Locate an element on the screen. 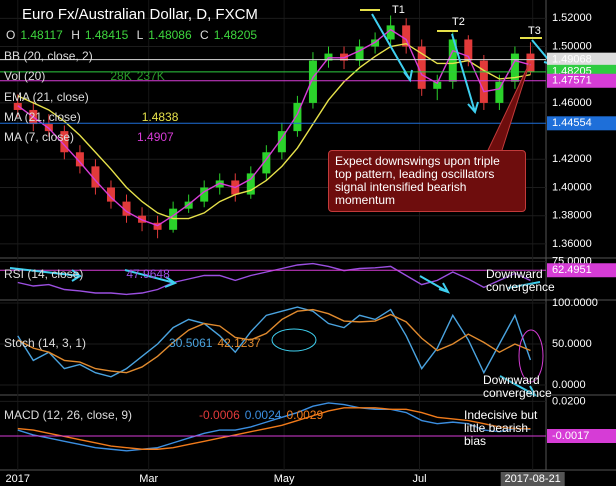  ohlc-value: 1.48086 is located at coordinates (170, 35).